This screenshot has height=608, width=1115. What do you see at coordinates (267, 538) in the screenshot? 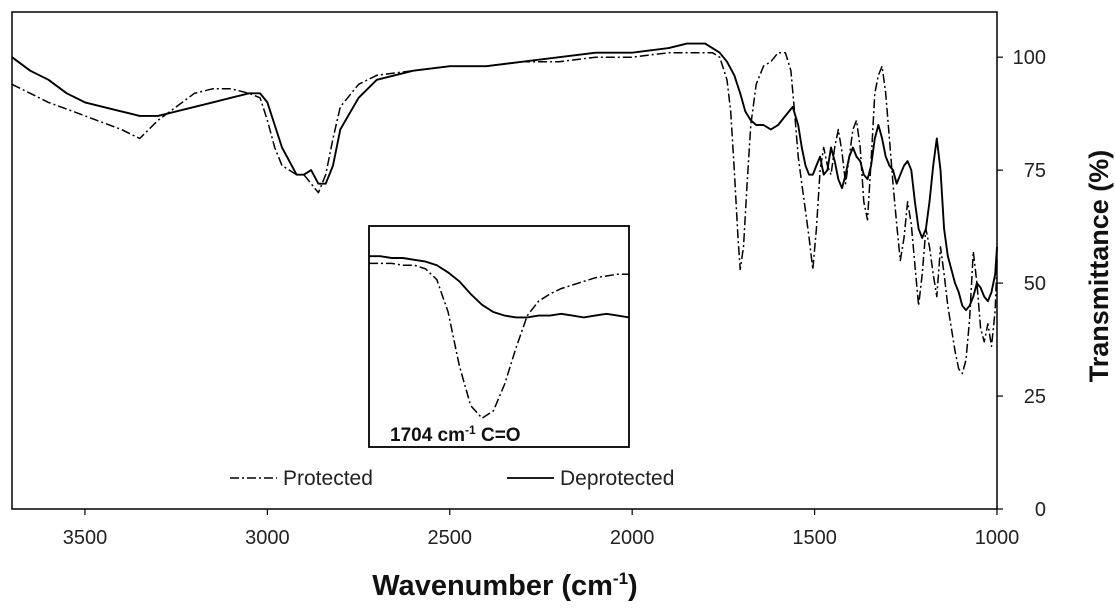
I see `x-tick-label: 3000` at bounding box center [267, 538].